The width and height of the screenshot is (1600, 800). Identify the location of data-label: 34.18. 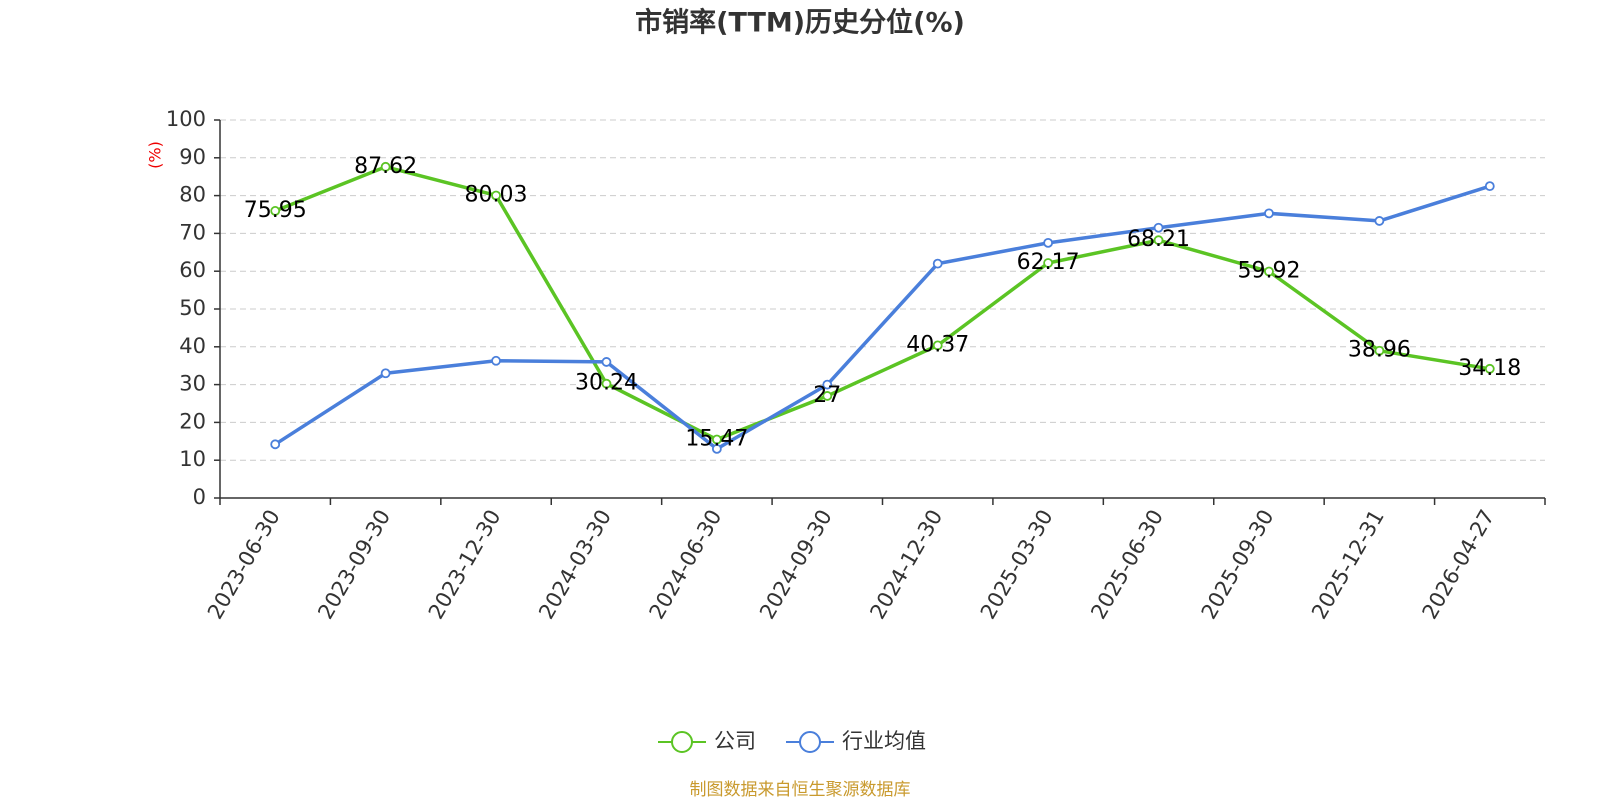
(1489, 368).